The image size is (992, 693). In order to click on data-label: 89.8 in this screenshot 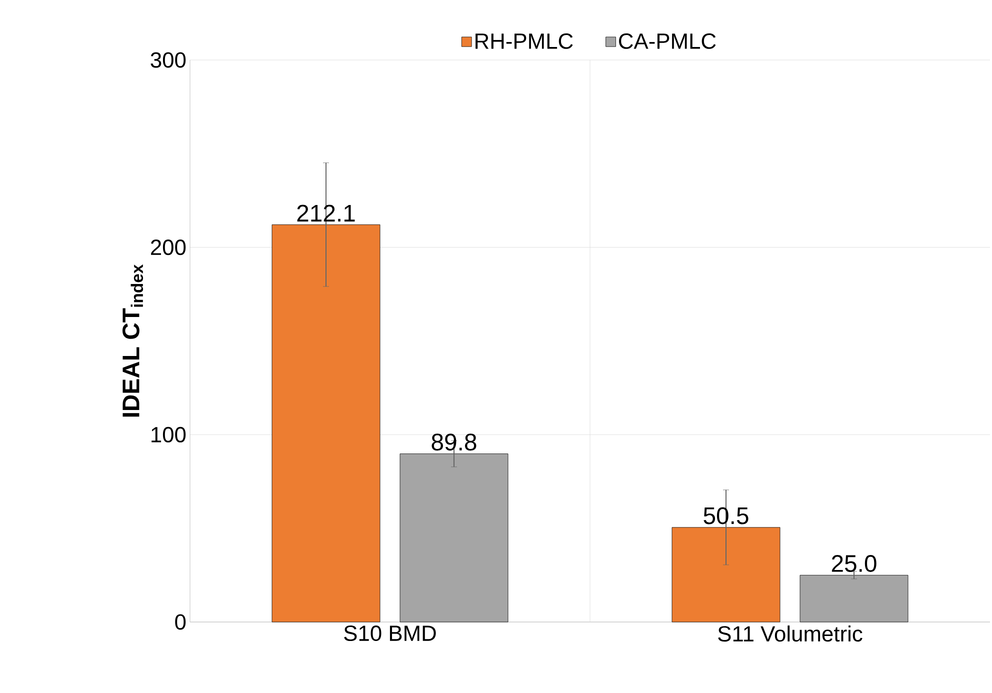, I will do `click(454, 442)`.